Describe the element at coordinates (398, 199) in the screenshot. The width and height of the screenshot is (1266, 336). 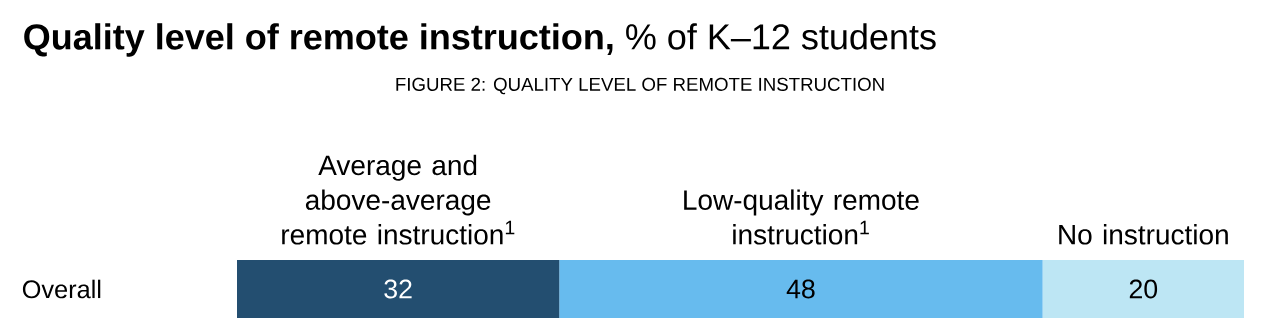
I see `series-label: Average and above-average remote instruction$^{1}$` at that location.